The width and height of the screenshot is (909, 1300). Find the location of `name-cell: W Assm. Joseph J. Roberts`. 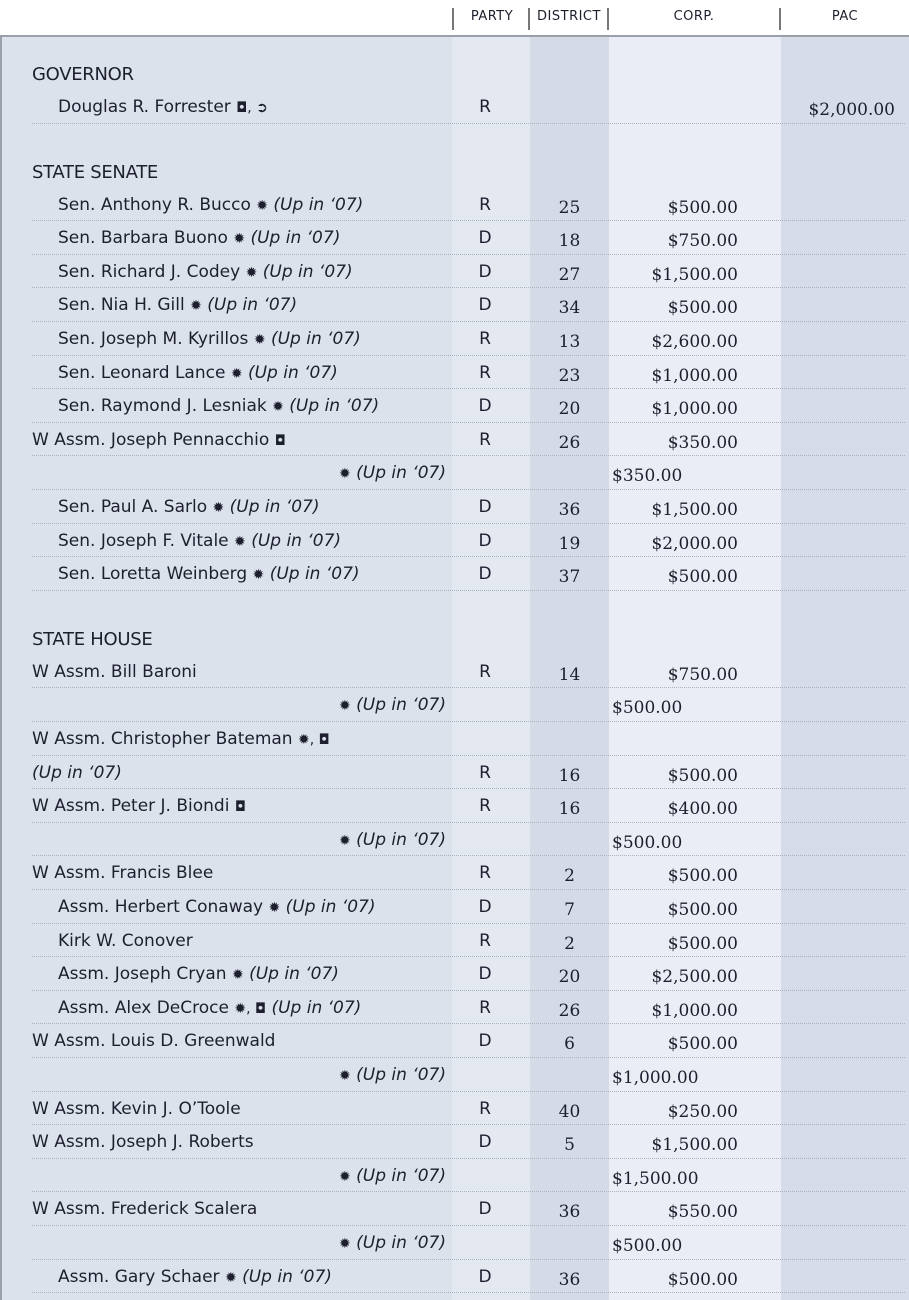

name-cell: W Assm. Joseph J. Roberts is located at coordinates (143, 1143).